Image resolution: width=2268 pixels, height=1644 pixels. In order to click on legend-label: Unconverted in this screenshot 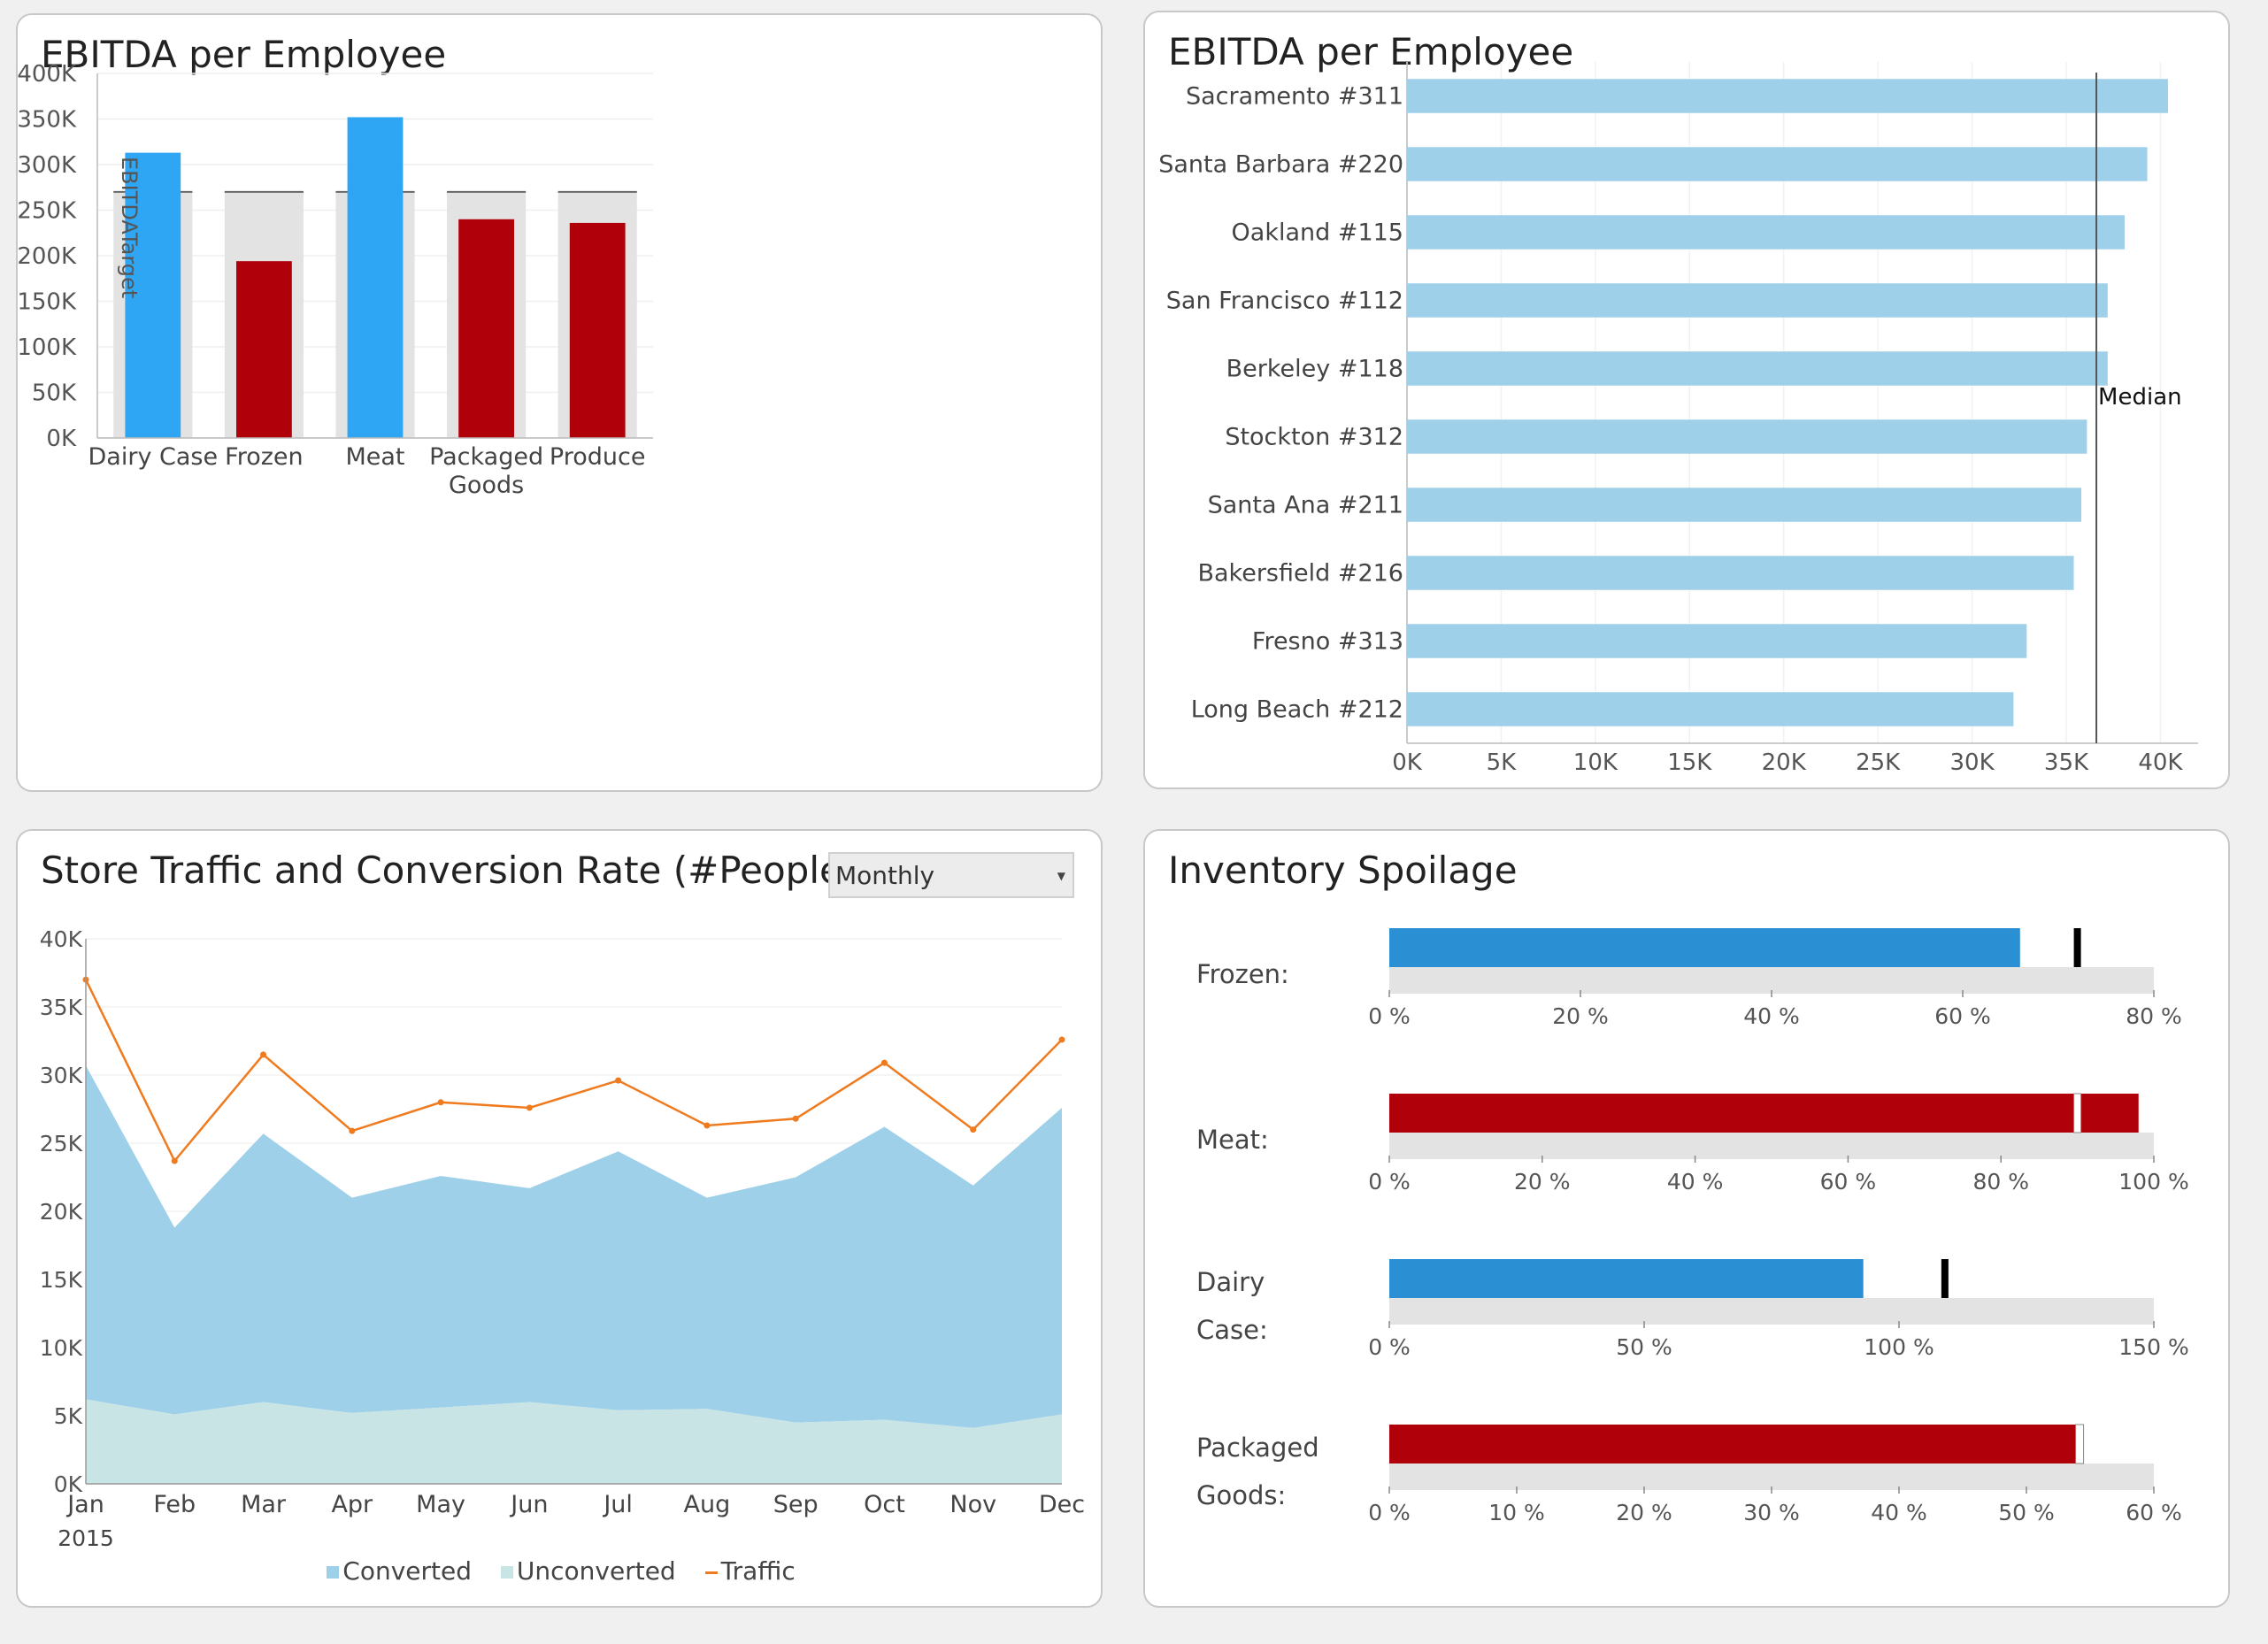, I will do `click(596, 1571)`.